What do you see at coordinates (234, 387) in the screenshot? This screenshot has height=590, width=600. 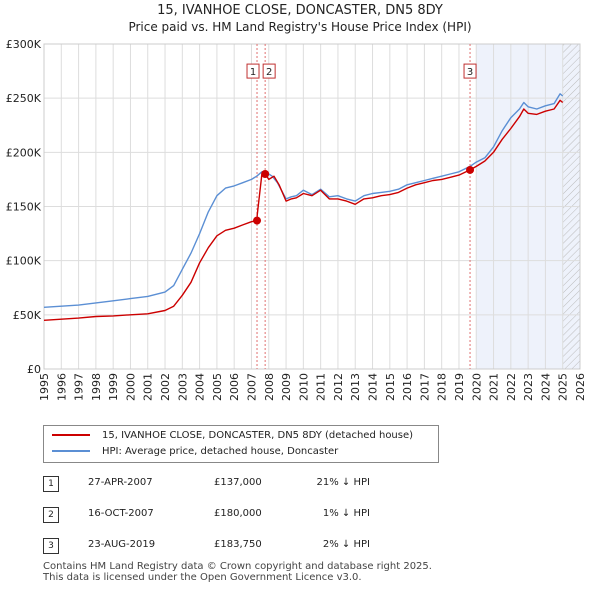 I see `x-tick-label: 2006` at bounding box center [234, 387].